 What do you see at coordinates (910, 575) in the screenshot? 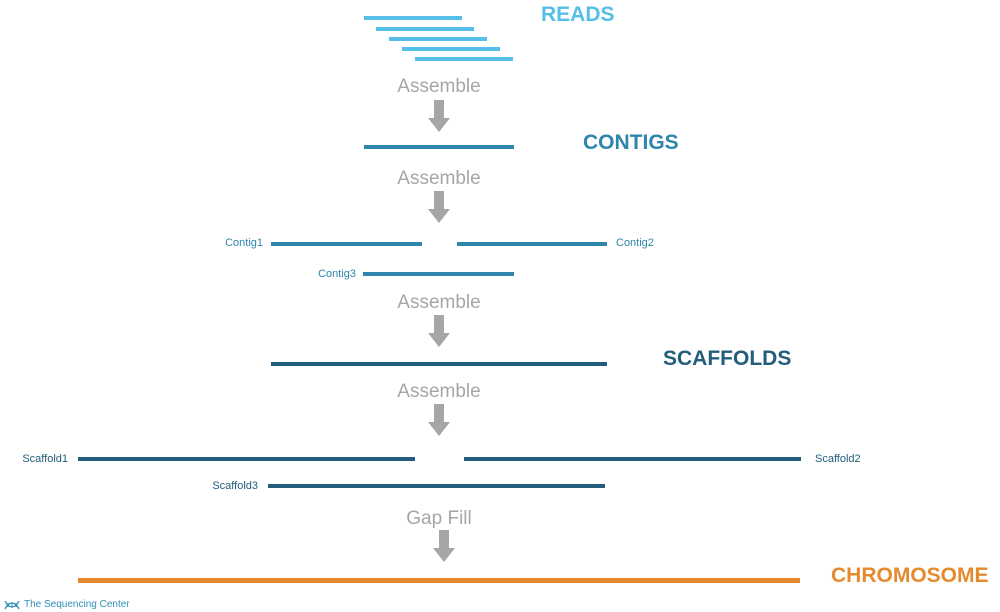
I see `chromosome-title: CHROMOSOME` at bounding box center [910, 575].